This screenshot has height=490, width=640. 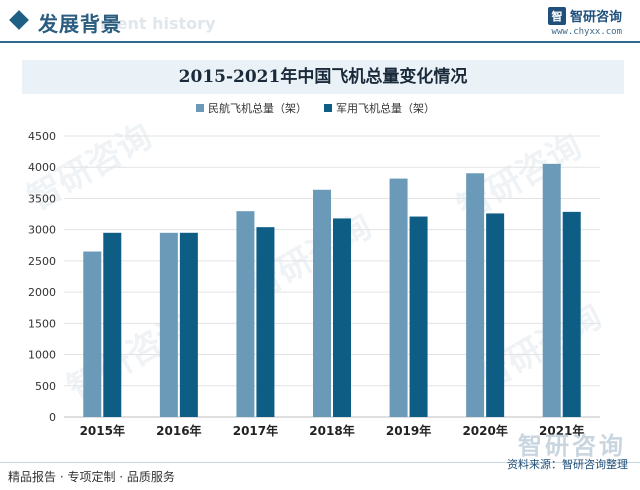 What do you see at coordinates (52, 417) in the screenshot?
I see `y-tick-label: 0` at bounding box center [52, 417].